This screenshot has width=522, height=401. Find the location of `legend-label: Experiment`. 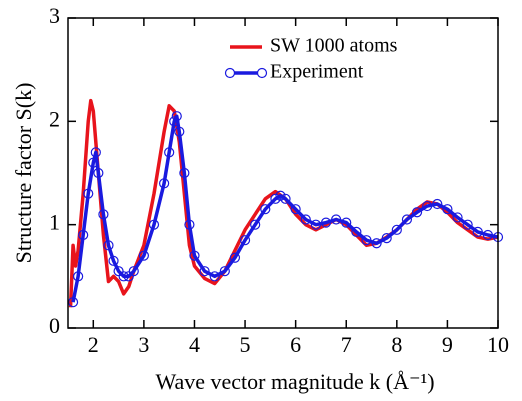

legend-label: Experiment is located at coordinates (317, 72).